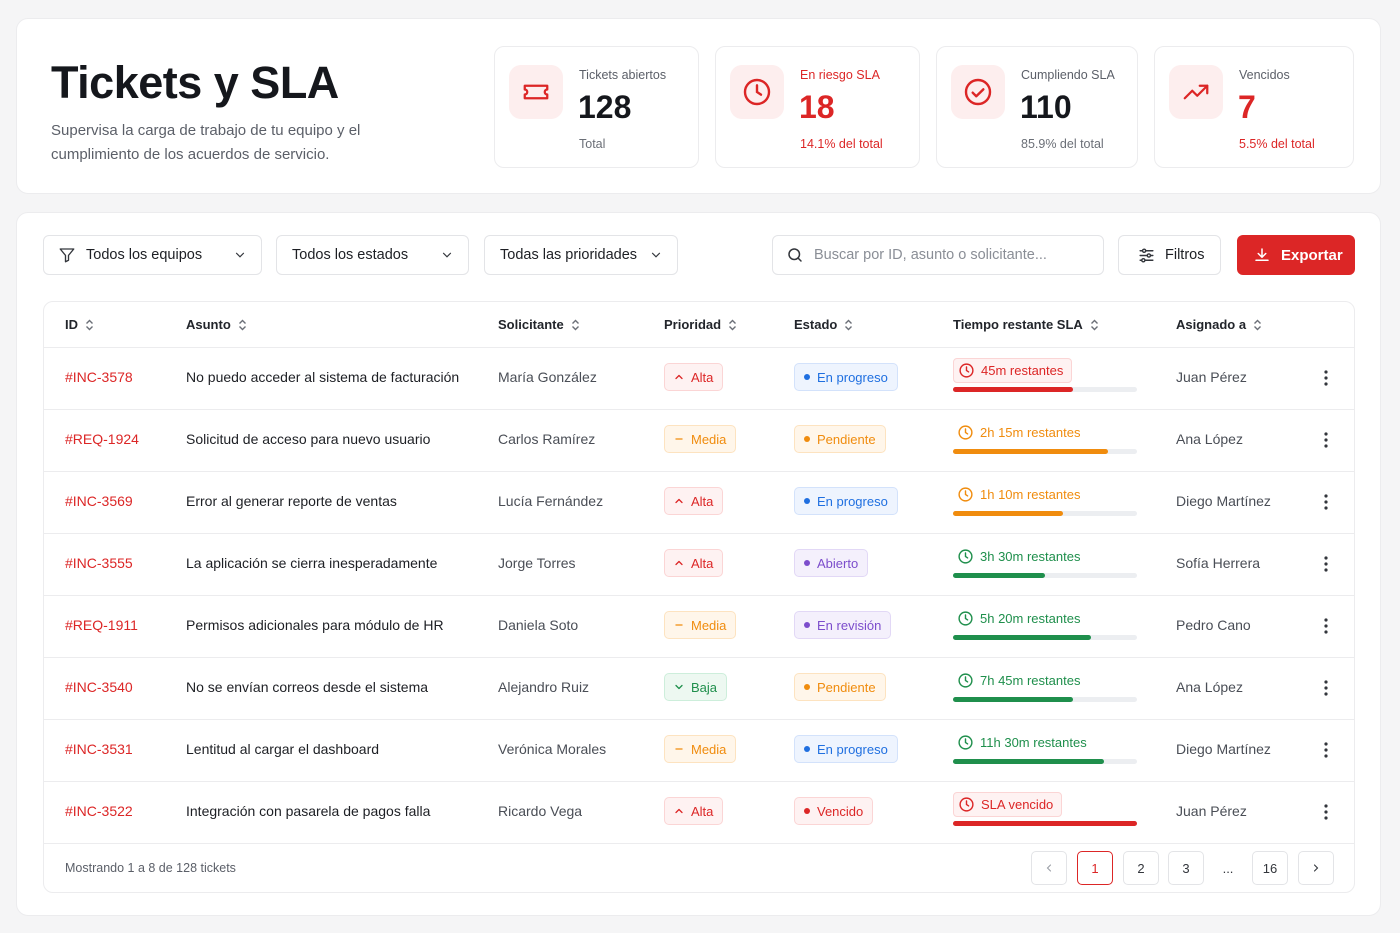  I want to click on filters-label: Filtros, so click(1185, 255).